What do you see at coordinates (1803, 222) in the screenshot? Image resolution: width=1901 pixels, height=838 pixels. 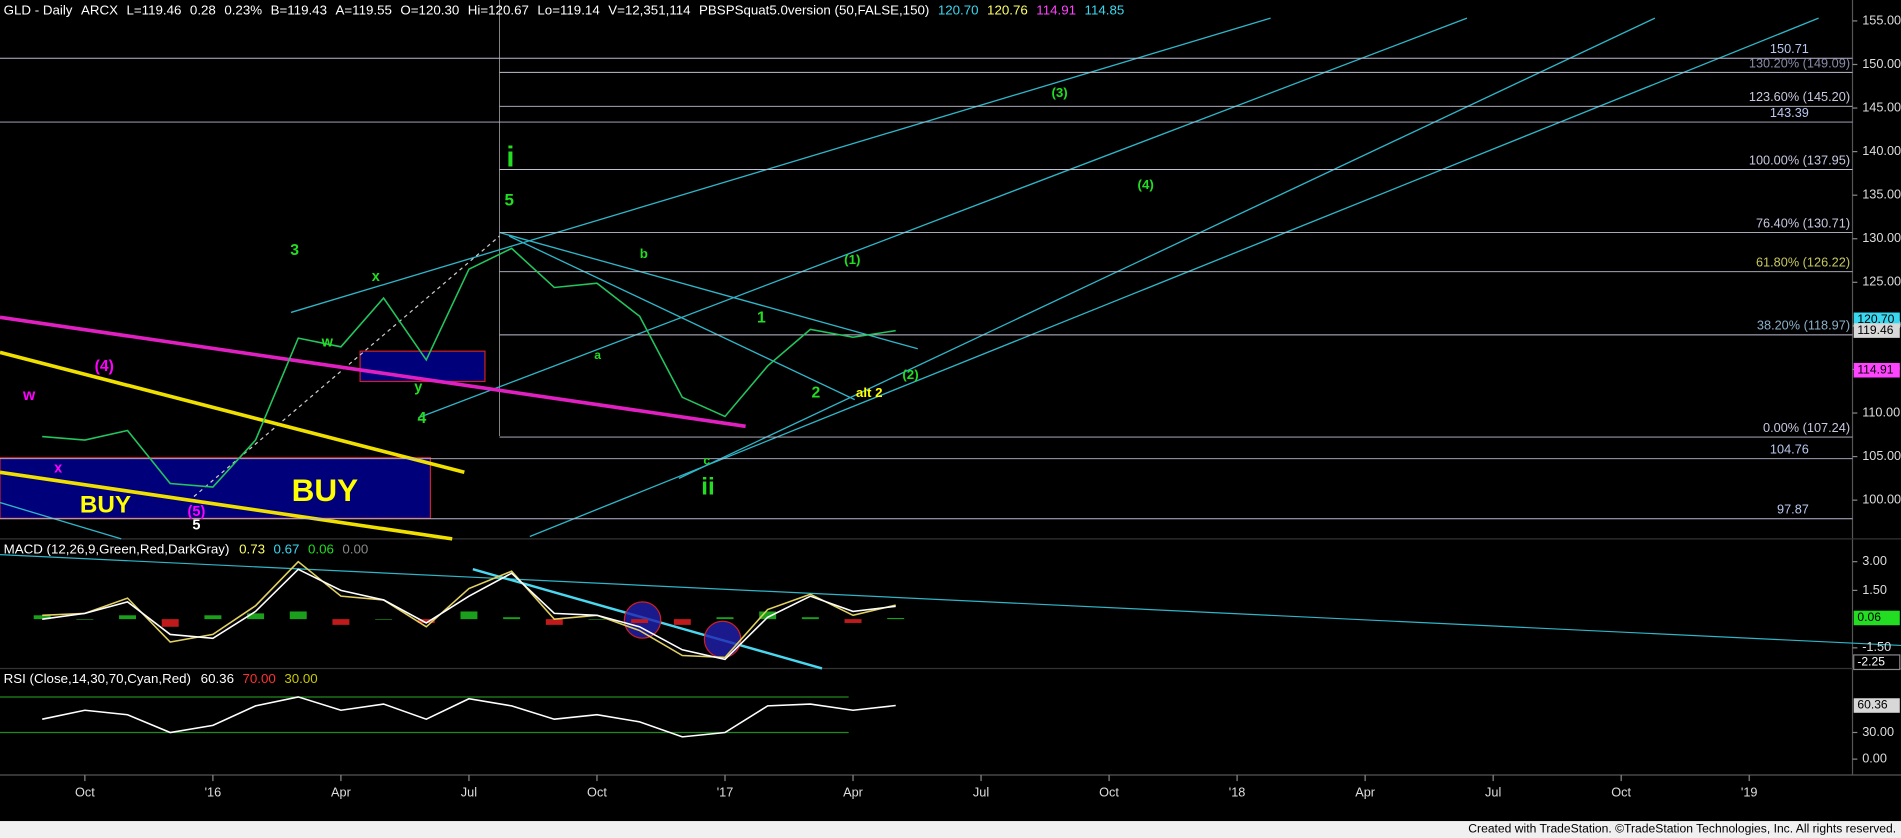 I see `fib-label: 76.40% (130.71)` at bounding box center [1803, 222].